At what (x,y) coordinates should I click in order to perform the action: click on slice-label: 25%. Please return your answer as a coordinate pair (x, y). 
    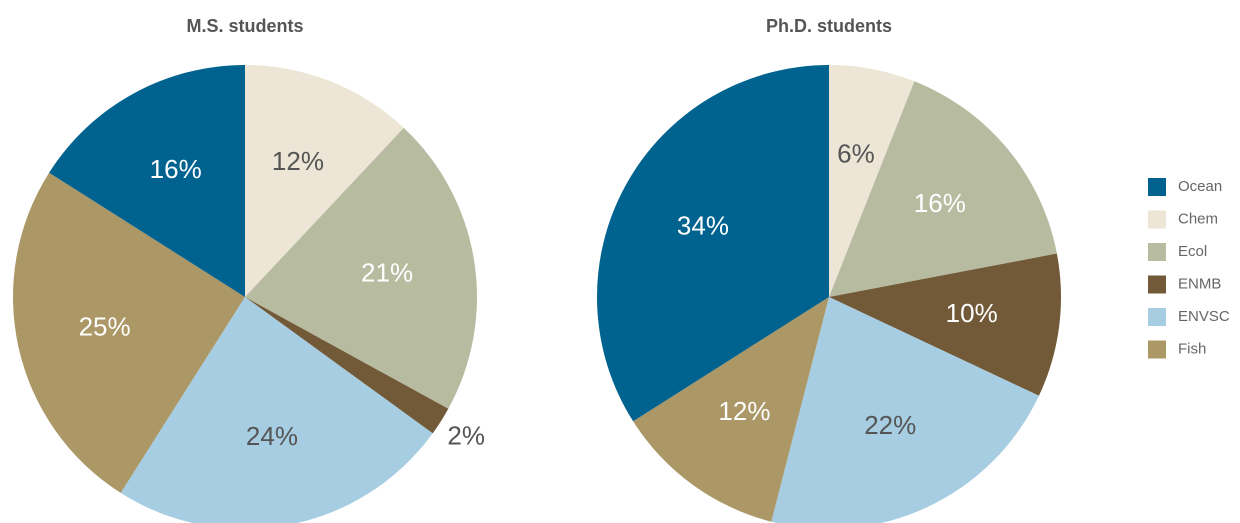
    Looking at the image, I should click on (105, 326).